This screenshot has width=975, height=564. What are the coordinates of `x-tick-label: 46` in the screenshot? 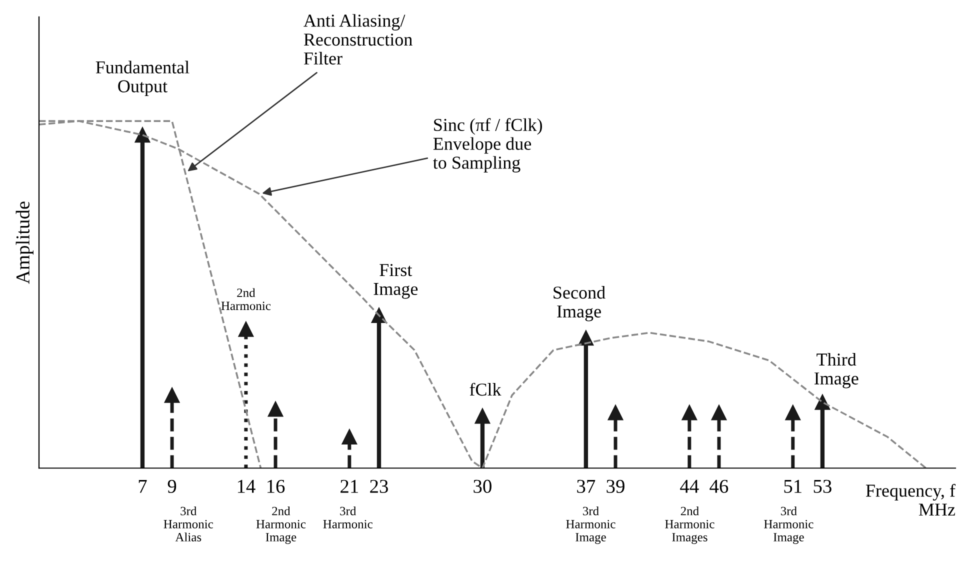 It's located at (719, 486).